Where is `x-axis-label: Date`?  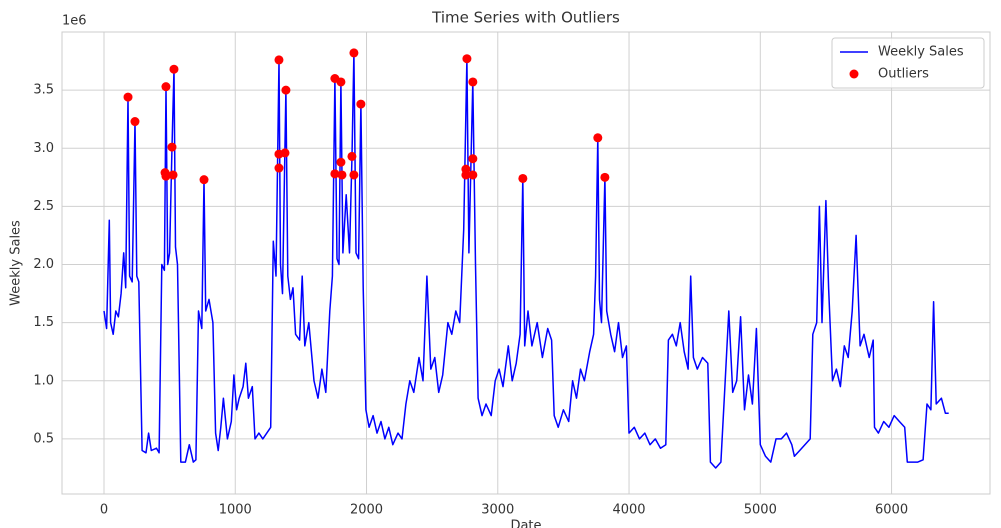 x-axis-label: Date is located at coordinates (525, 523).